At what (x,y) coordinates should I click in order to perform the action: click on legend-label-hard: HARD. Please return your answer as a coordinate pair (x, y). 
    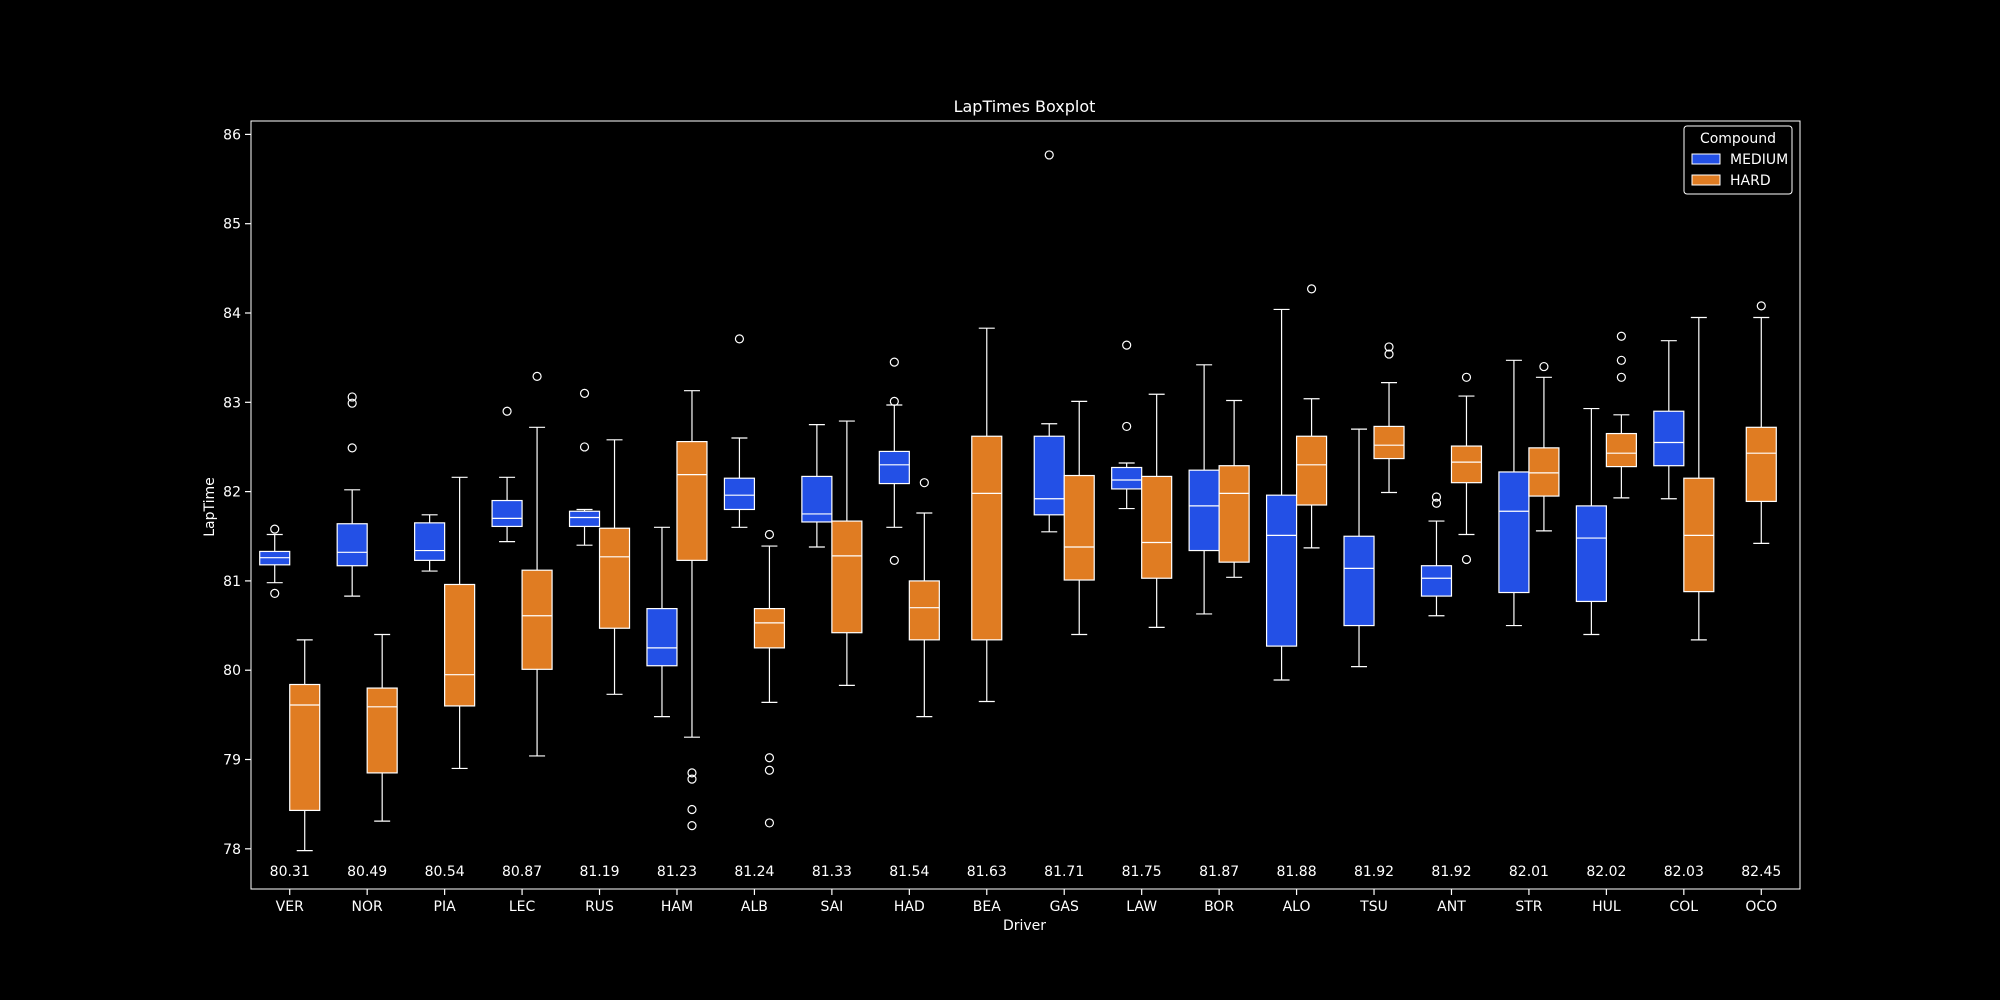
    Looking at the image, I should click on (1750, 181).